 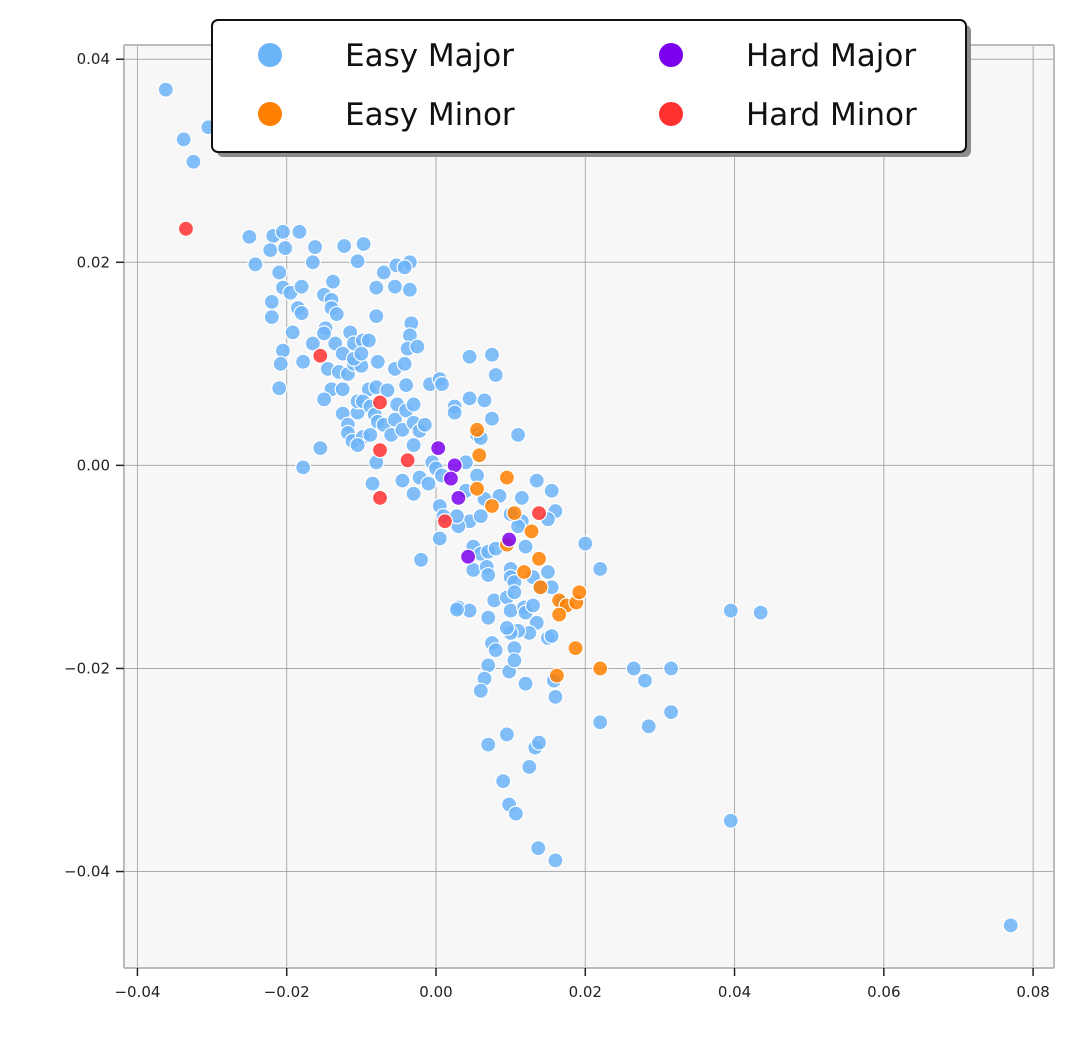 What do you see at coordinates (287, 992) in the screenshot?
I see `x-tick-label: −0.02` at bounding box center [287, 992].